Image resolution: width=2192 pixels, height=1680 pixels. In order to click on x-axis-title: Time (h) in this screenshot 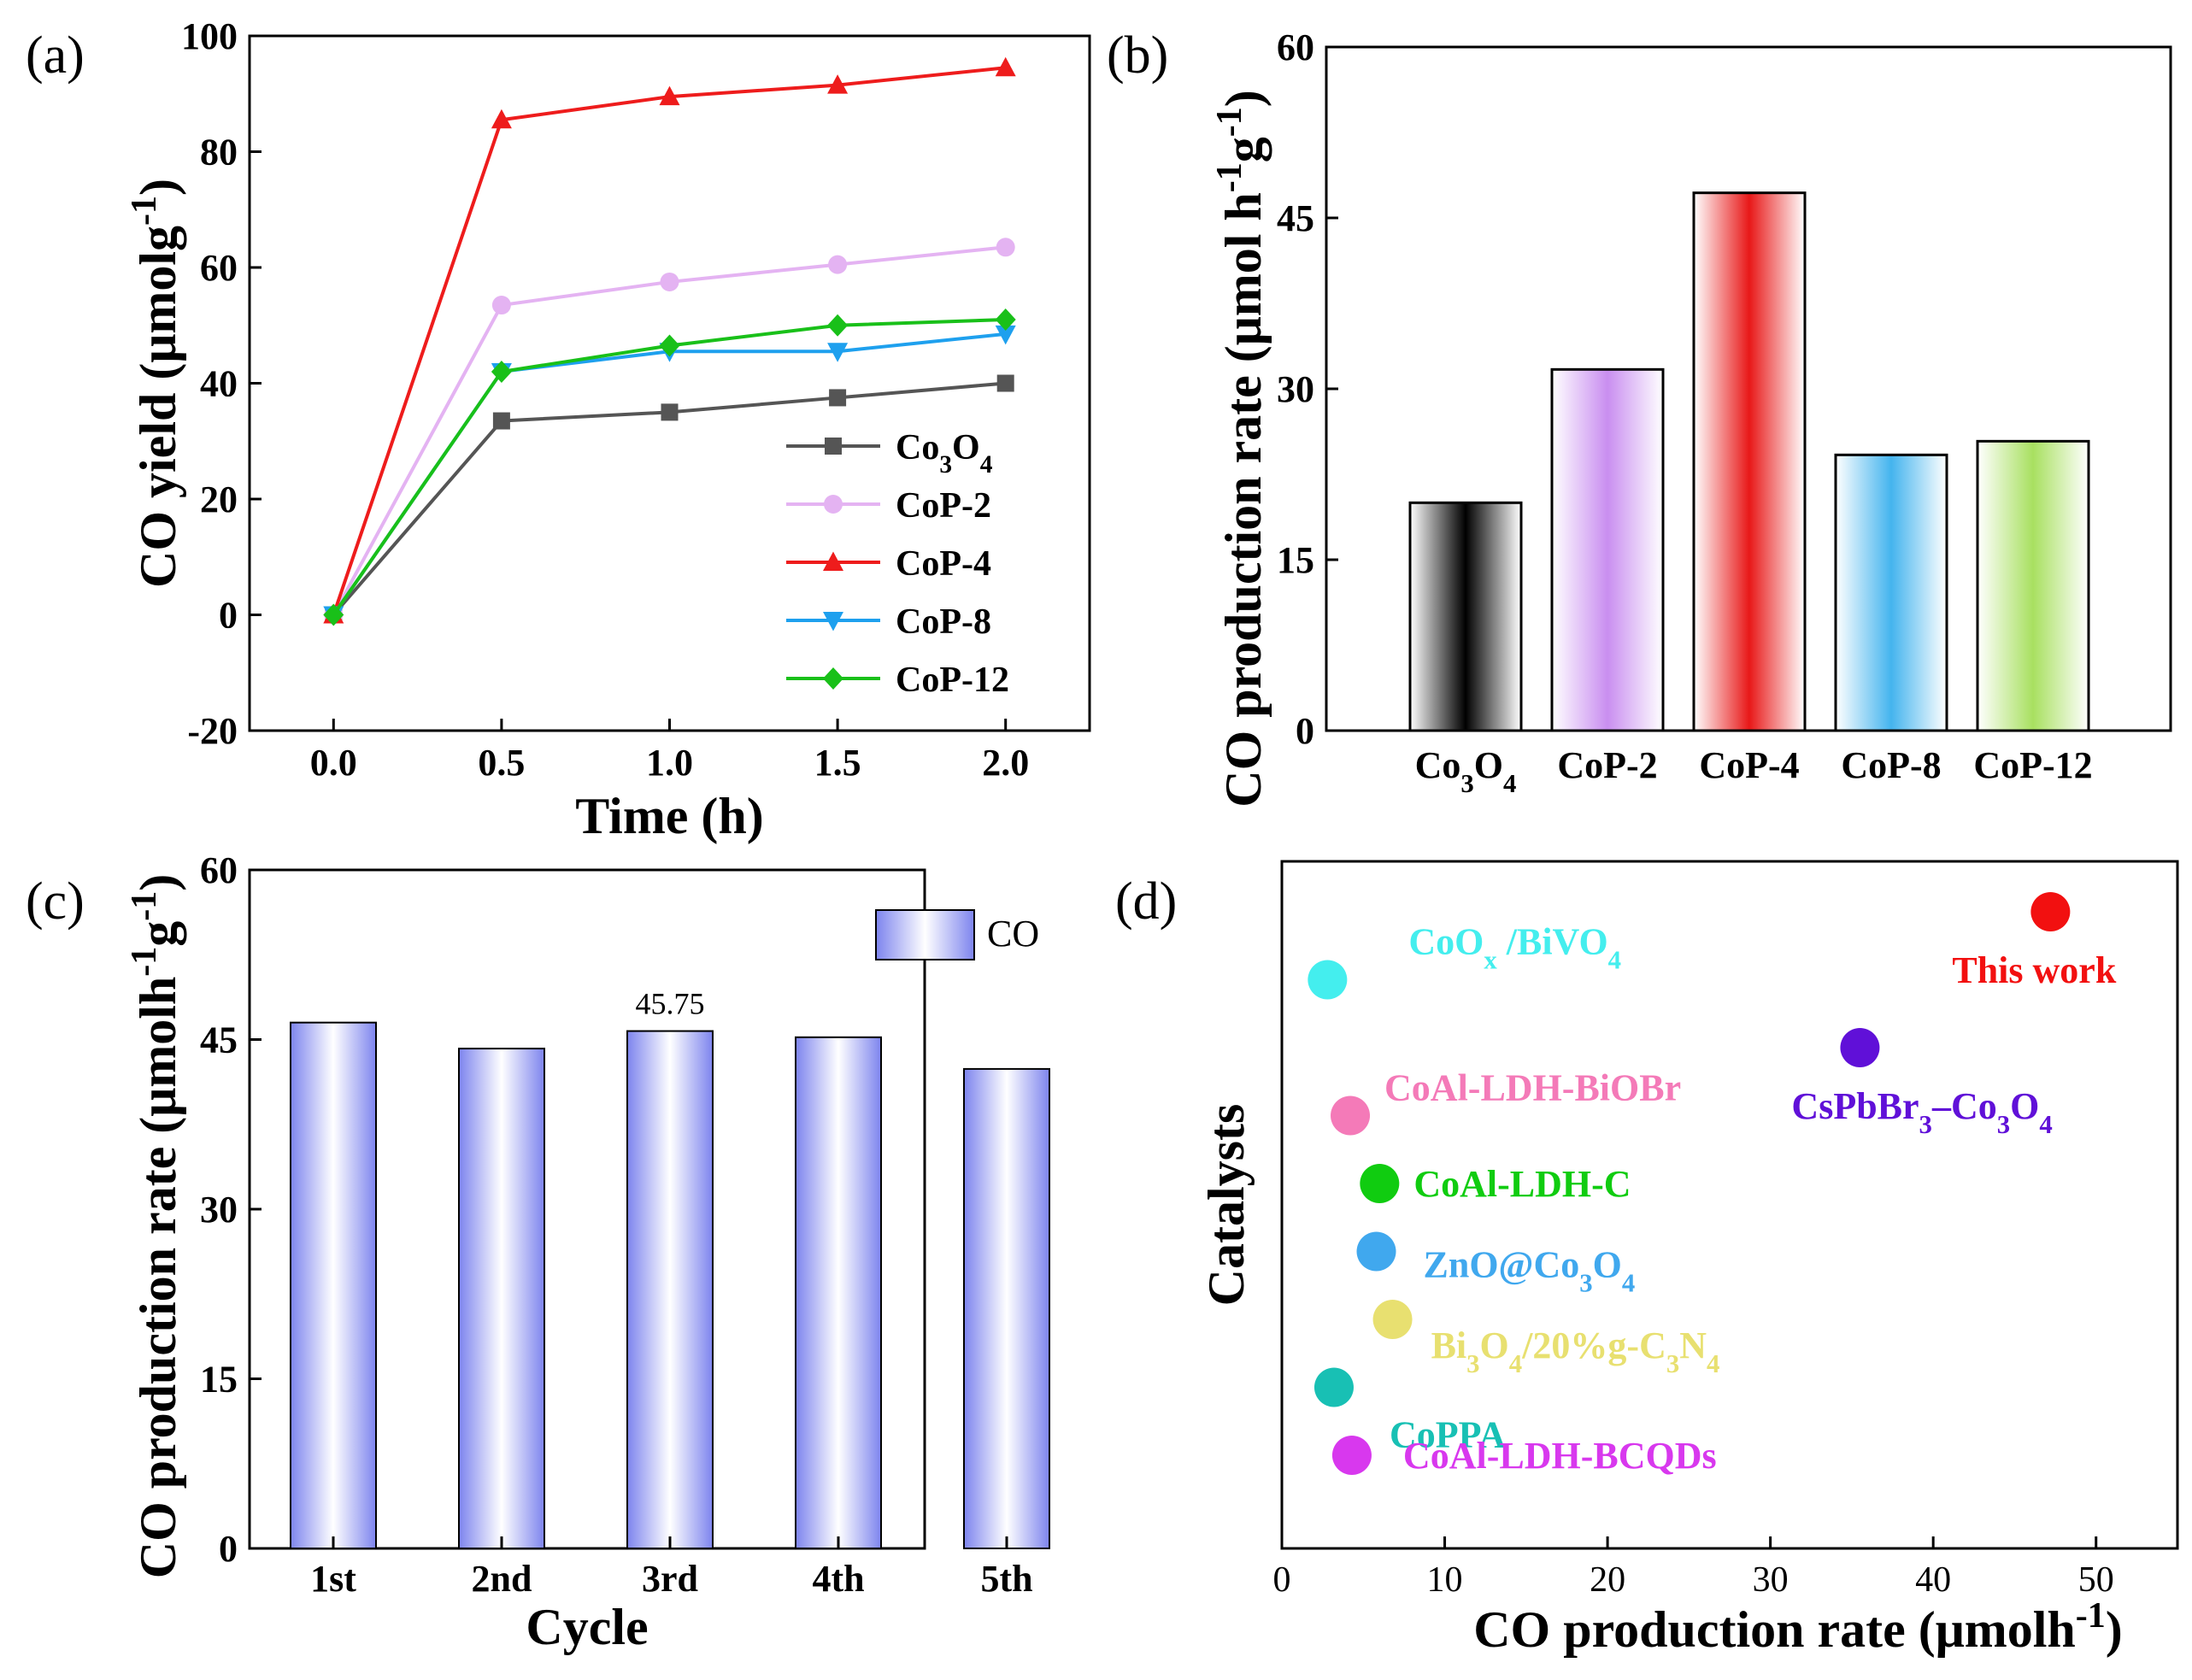, I will do `click(669, 816)`.